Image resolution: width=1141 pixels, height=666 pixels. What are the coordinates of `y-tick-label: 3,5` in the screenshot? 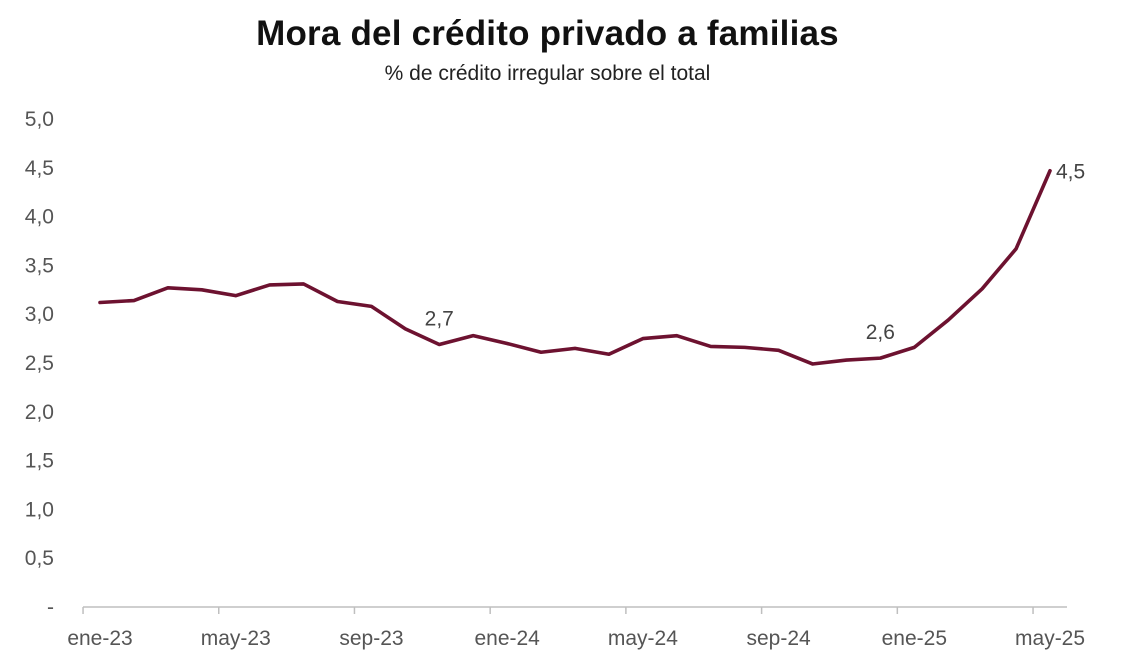 It's located at (39, 265).